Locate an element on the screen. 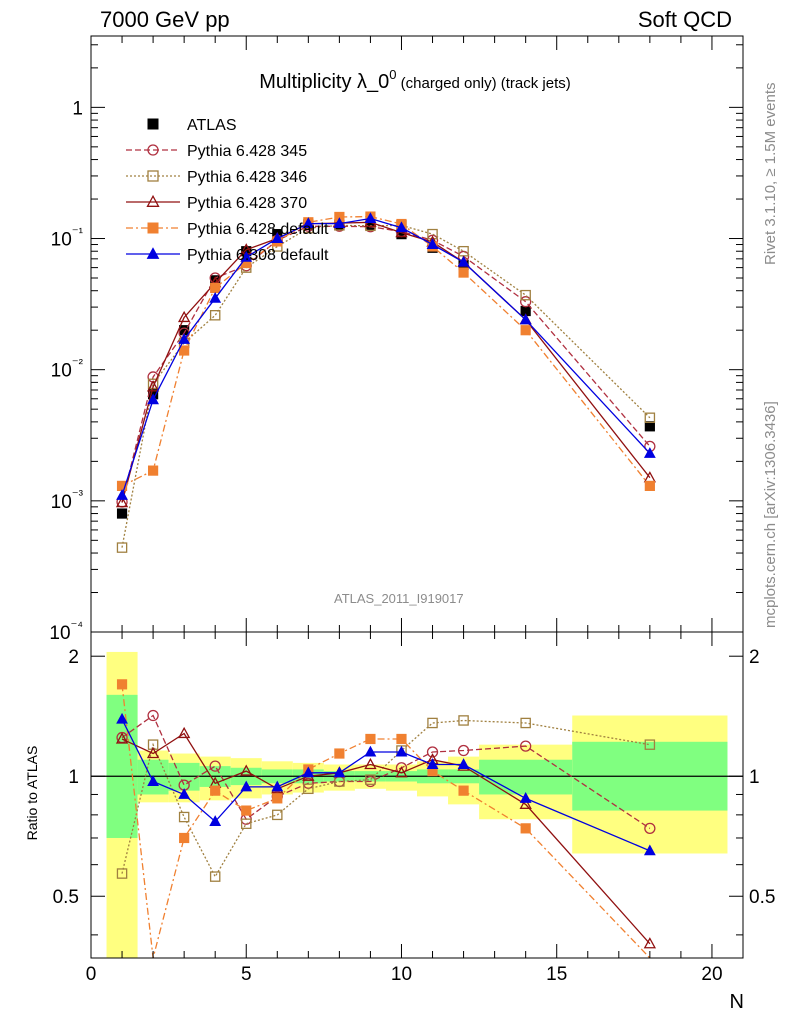 The width and height of the screenshot is (786, 1024). legend-label: Pythia 6.428 345 is located at coordinates (247, 151).